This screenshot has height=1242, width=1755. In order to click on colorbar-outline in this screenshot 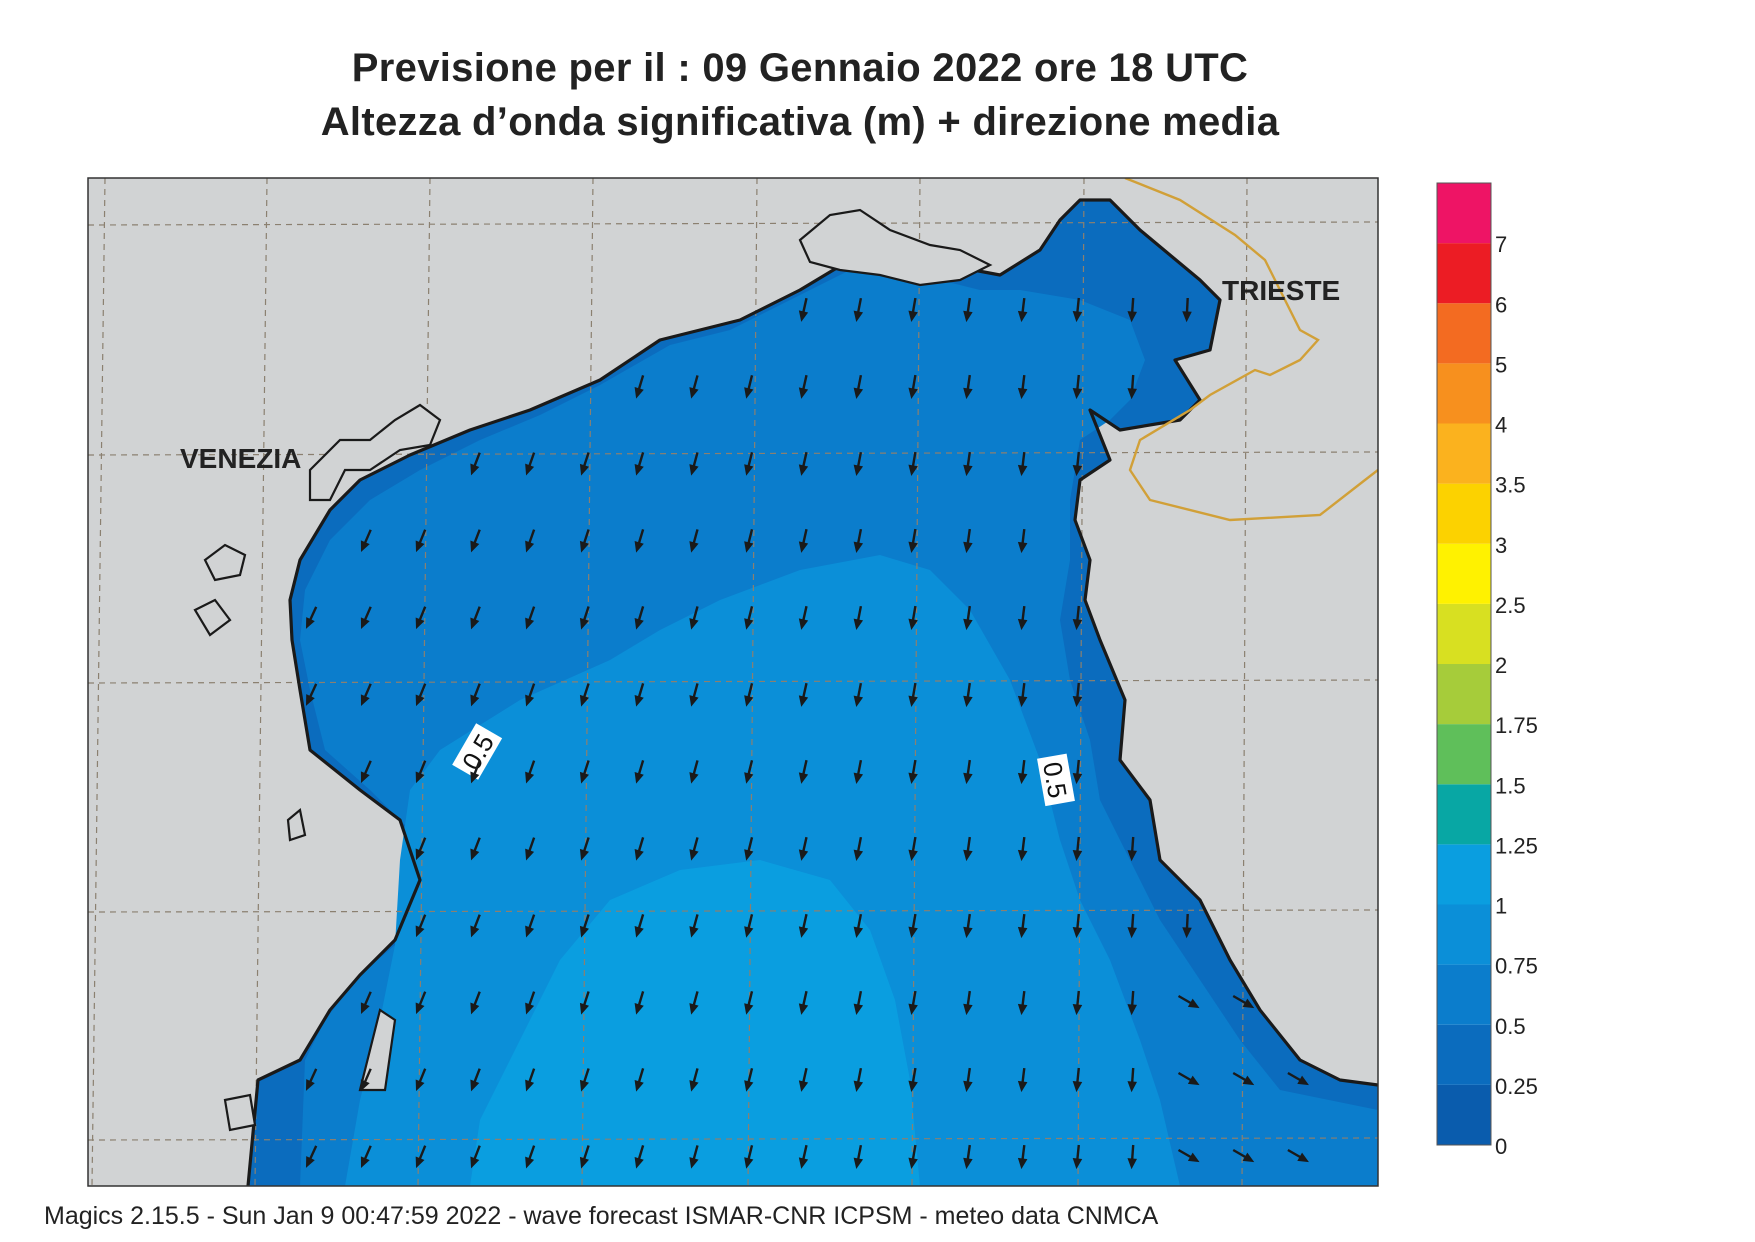, I will do `click(1464, 664)`.